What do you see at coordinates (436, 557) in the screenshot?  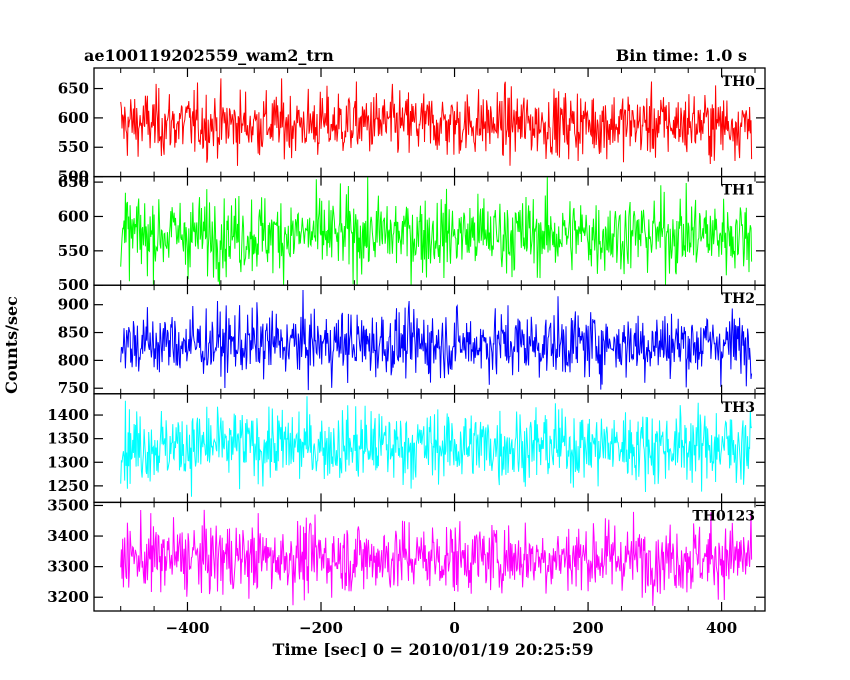 I see `series-line-th0123` at bounding box center [436, 557].